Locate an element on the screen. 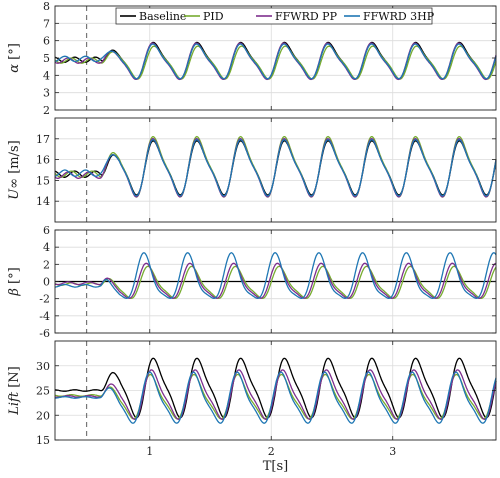 The height and width of the screenshot is (478, 500). legend-box is located at coordinates (274, 16).